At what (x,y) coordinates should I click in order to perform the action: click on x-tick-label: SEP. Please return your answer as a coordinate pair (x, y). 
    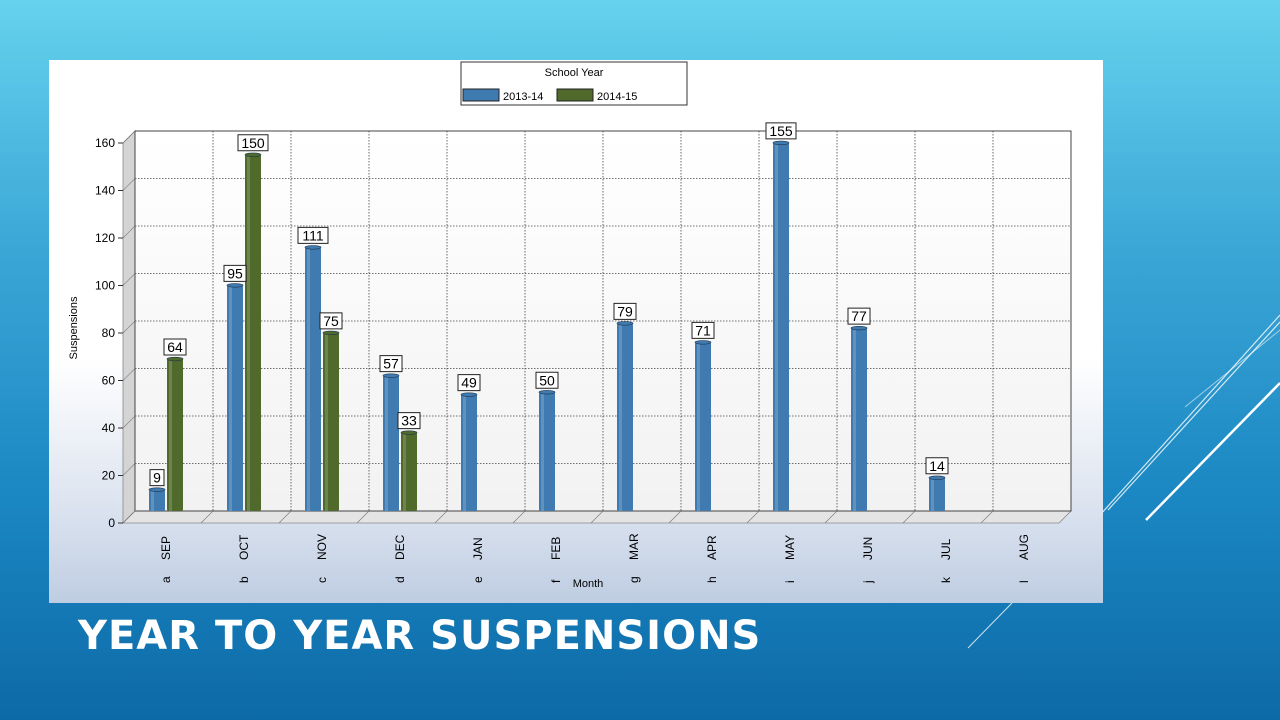
    Looking at the image, I should click on (166, 548).